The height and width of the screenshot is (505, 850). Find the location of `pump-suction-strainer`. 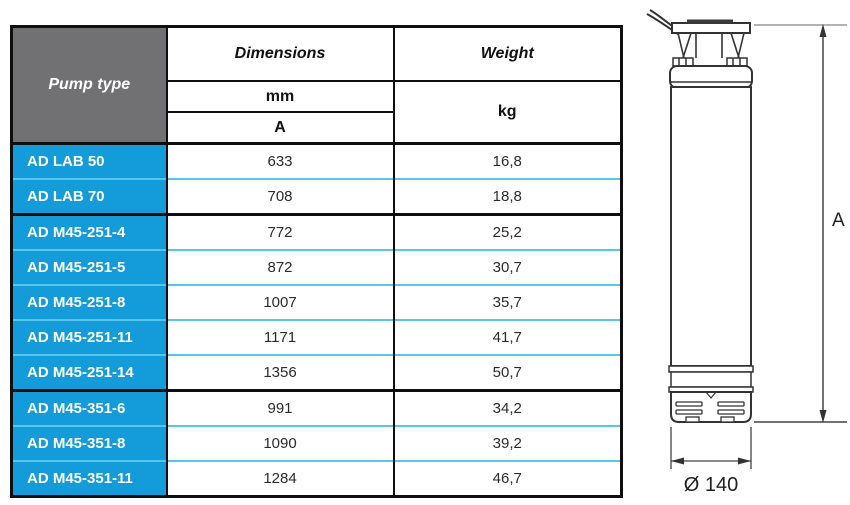

pump-suction-strainer is located at coordinates (711, 407).